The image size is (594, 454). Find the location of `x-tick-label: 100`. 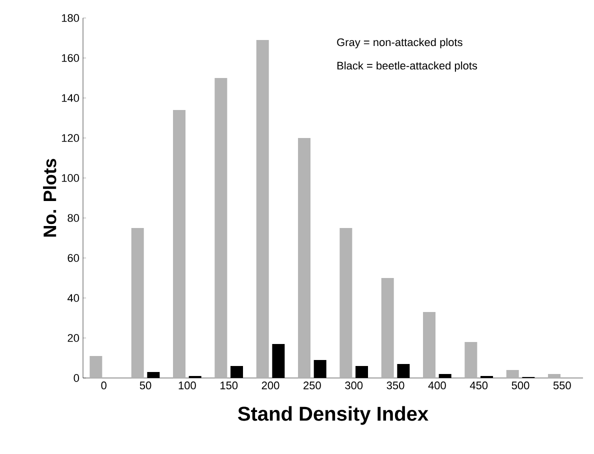

x-tick-label: 100 is located at coordinates (187, 386).